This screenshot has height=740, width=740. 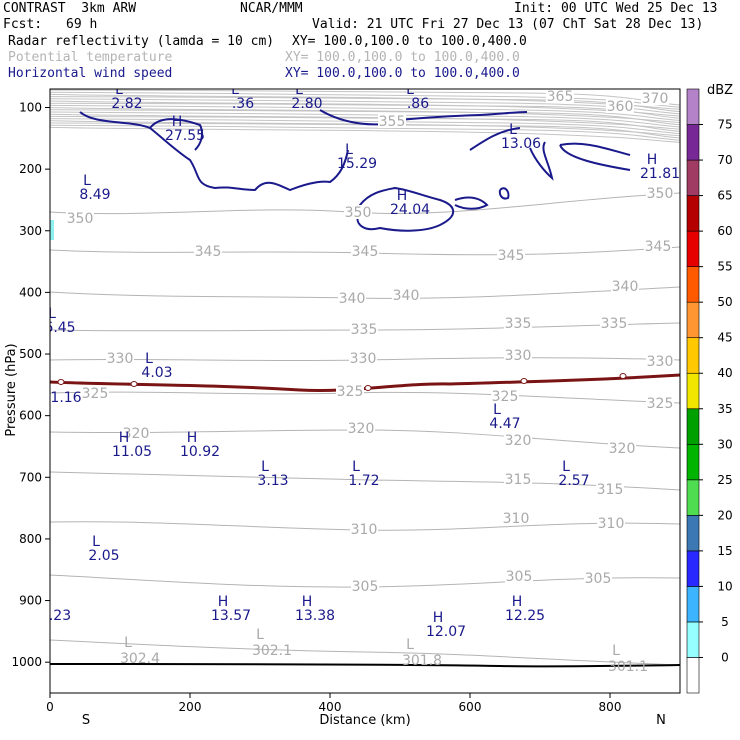 I want to click on colorbar-label: 10, so click(x=724, y=586).